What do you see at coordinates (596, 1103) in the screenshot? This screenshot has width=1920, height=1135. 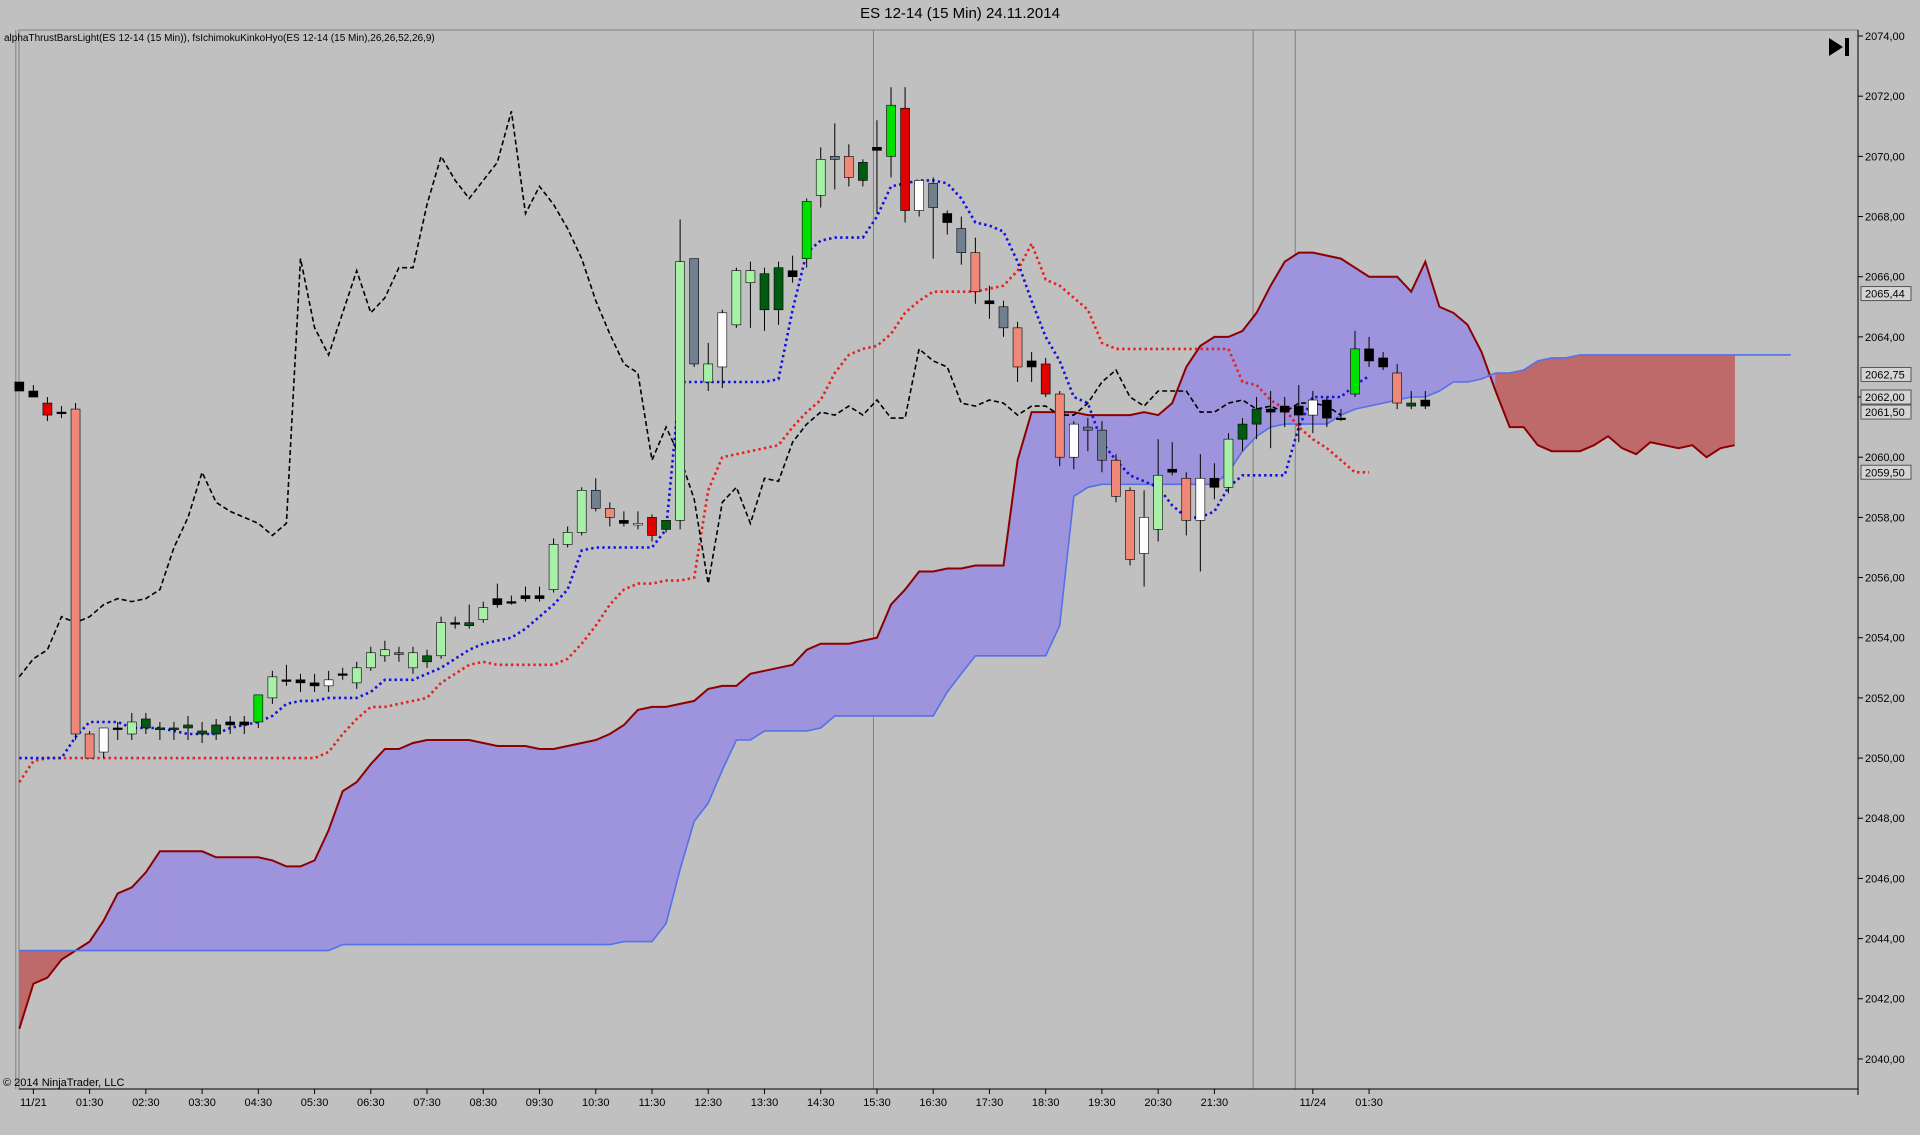 I see `time-tick-label: 10:30` at bounding box center [596, 1103].